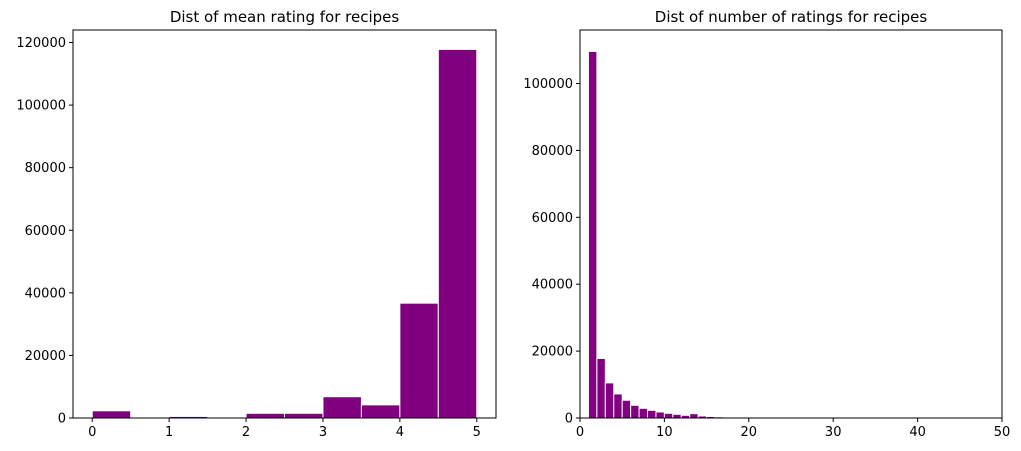  What do you see at coordinates (833, 432) in the screenshot?
I see `x-tick-label: 30` at bounding box center [833, 432].